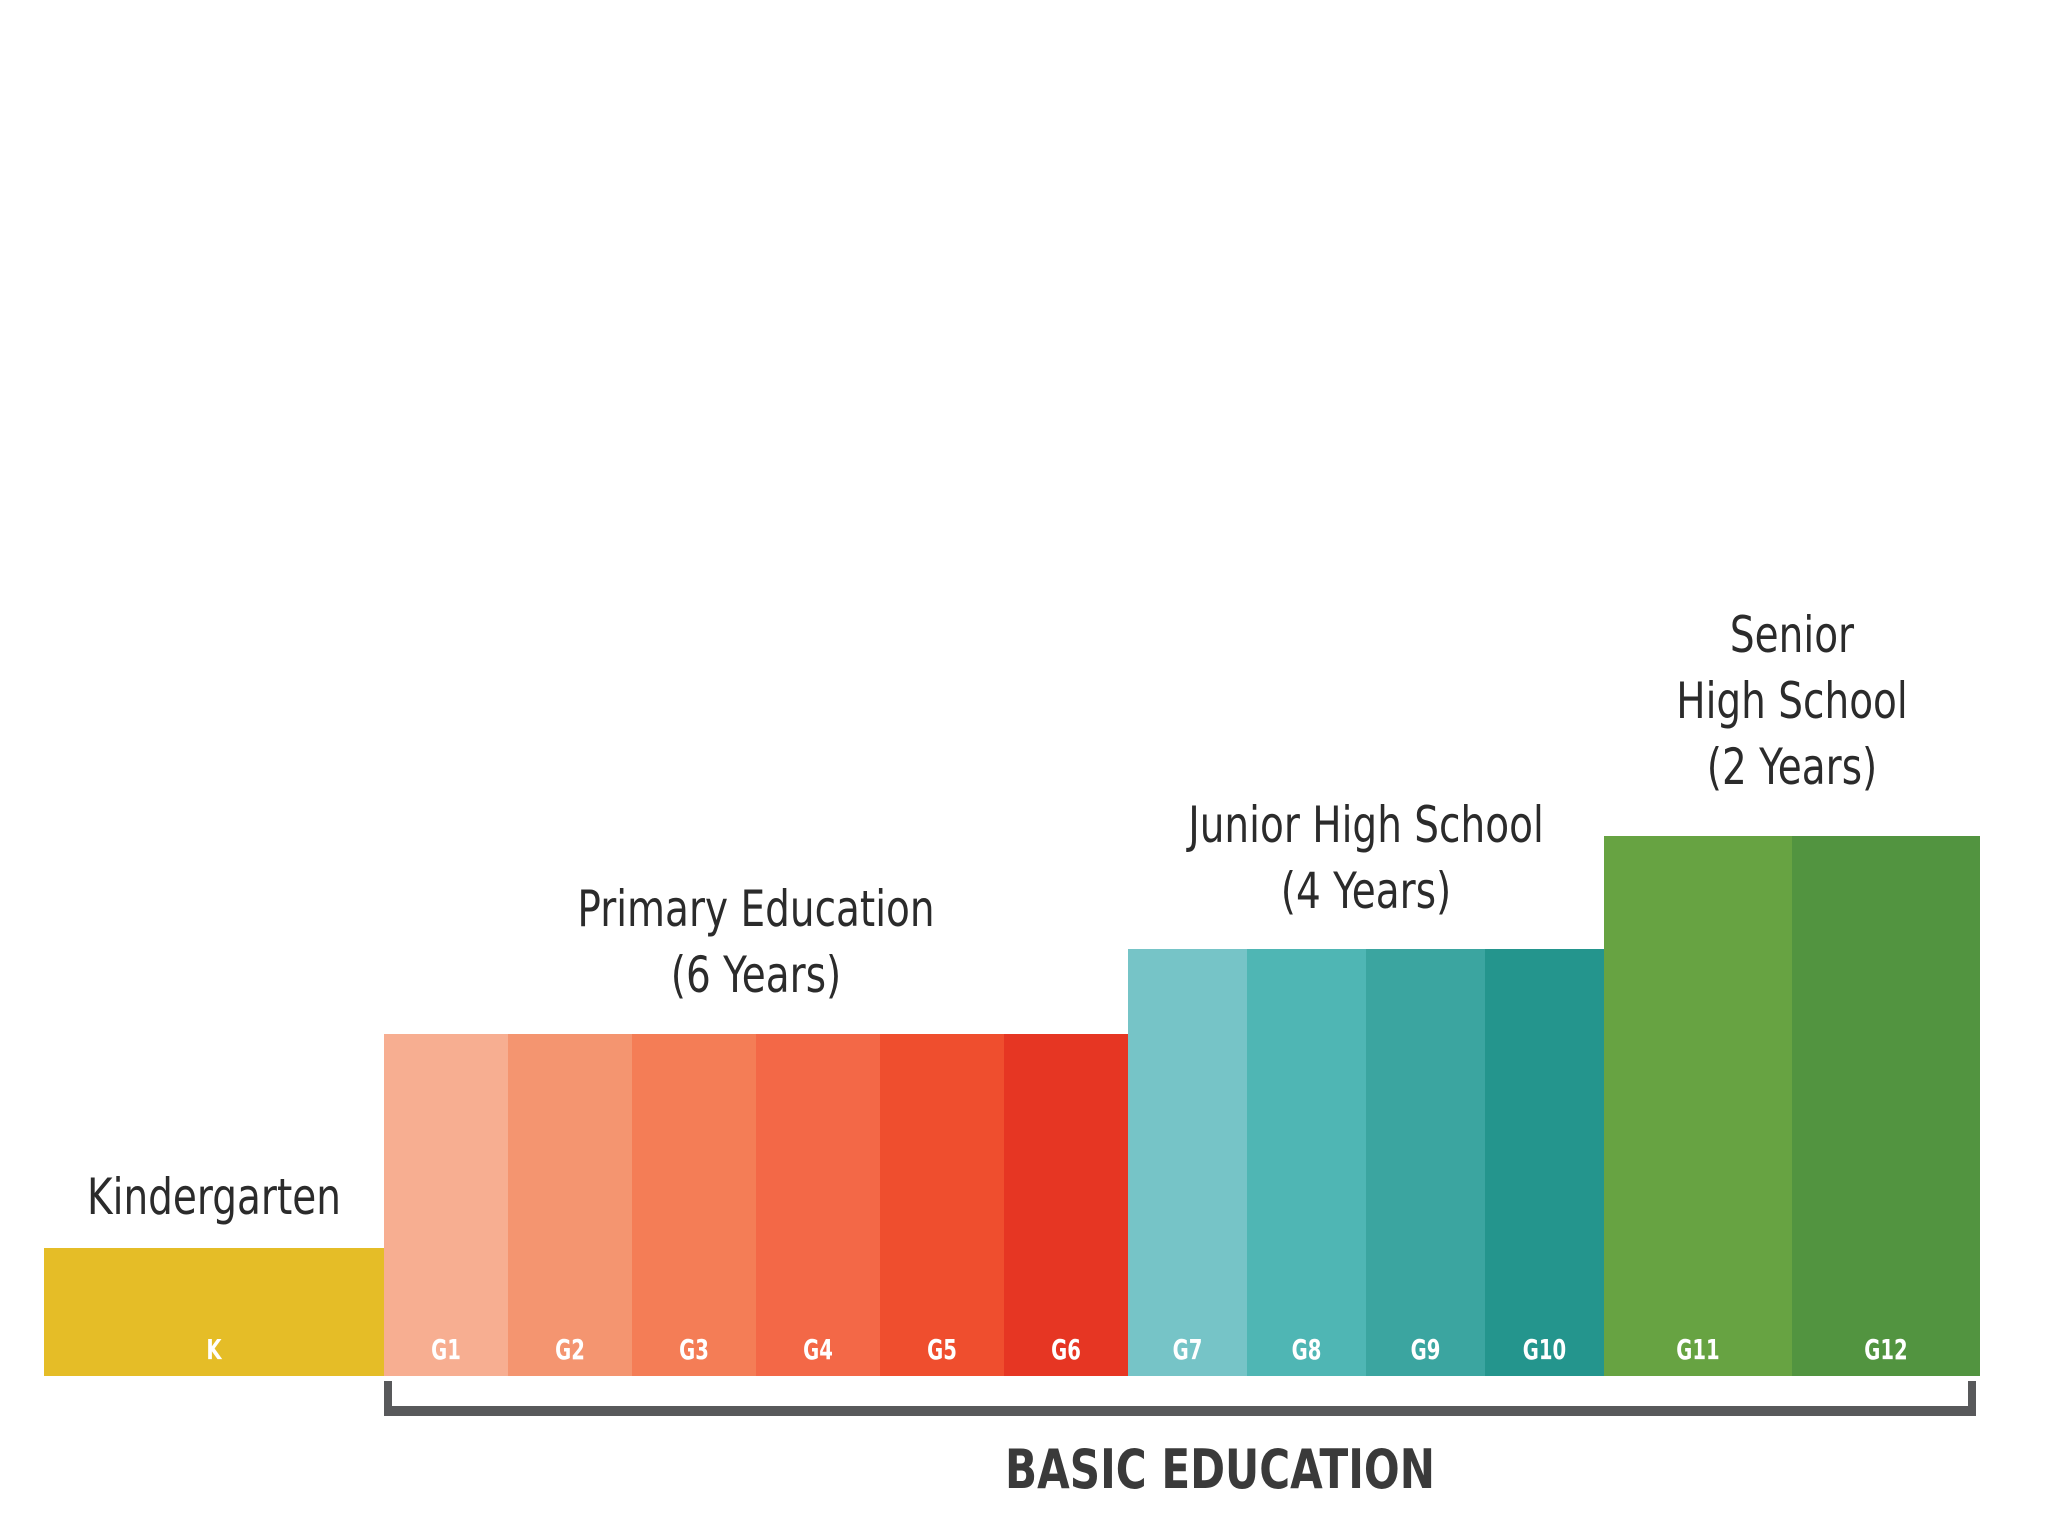 Image resolution: width=2048 pixels, height=1536 pixels. I want to click on grade-block-g11: G11, so click(1698, 1106).